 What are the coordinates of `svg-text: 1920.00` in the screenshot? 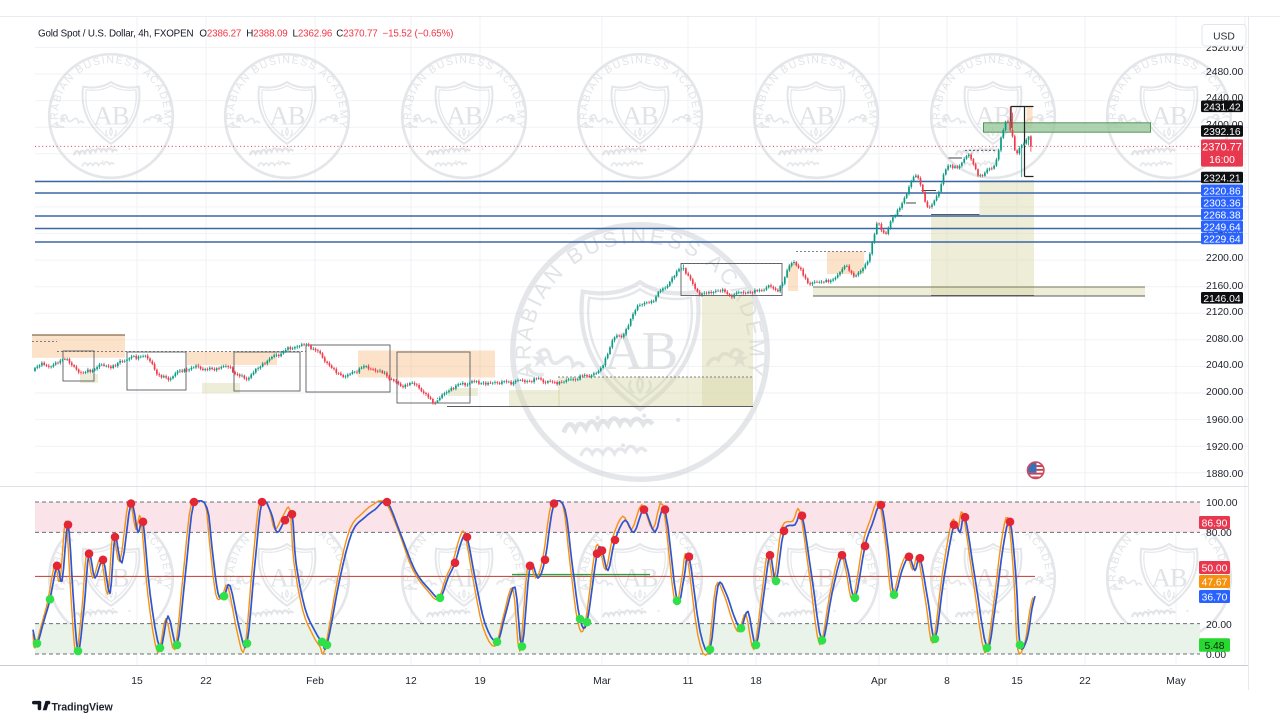 It's located at (1224, 447).